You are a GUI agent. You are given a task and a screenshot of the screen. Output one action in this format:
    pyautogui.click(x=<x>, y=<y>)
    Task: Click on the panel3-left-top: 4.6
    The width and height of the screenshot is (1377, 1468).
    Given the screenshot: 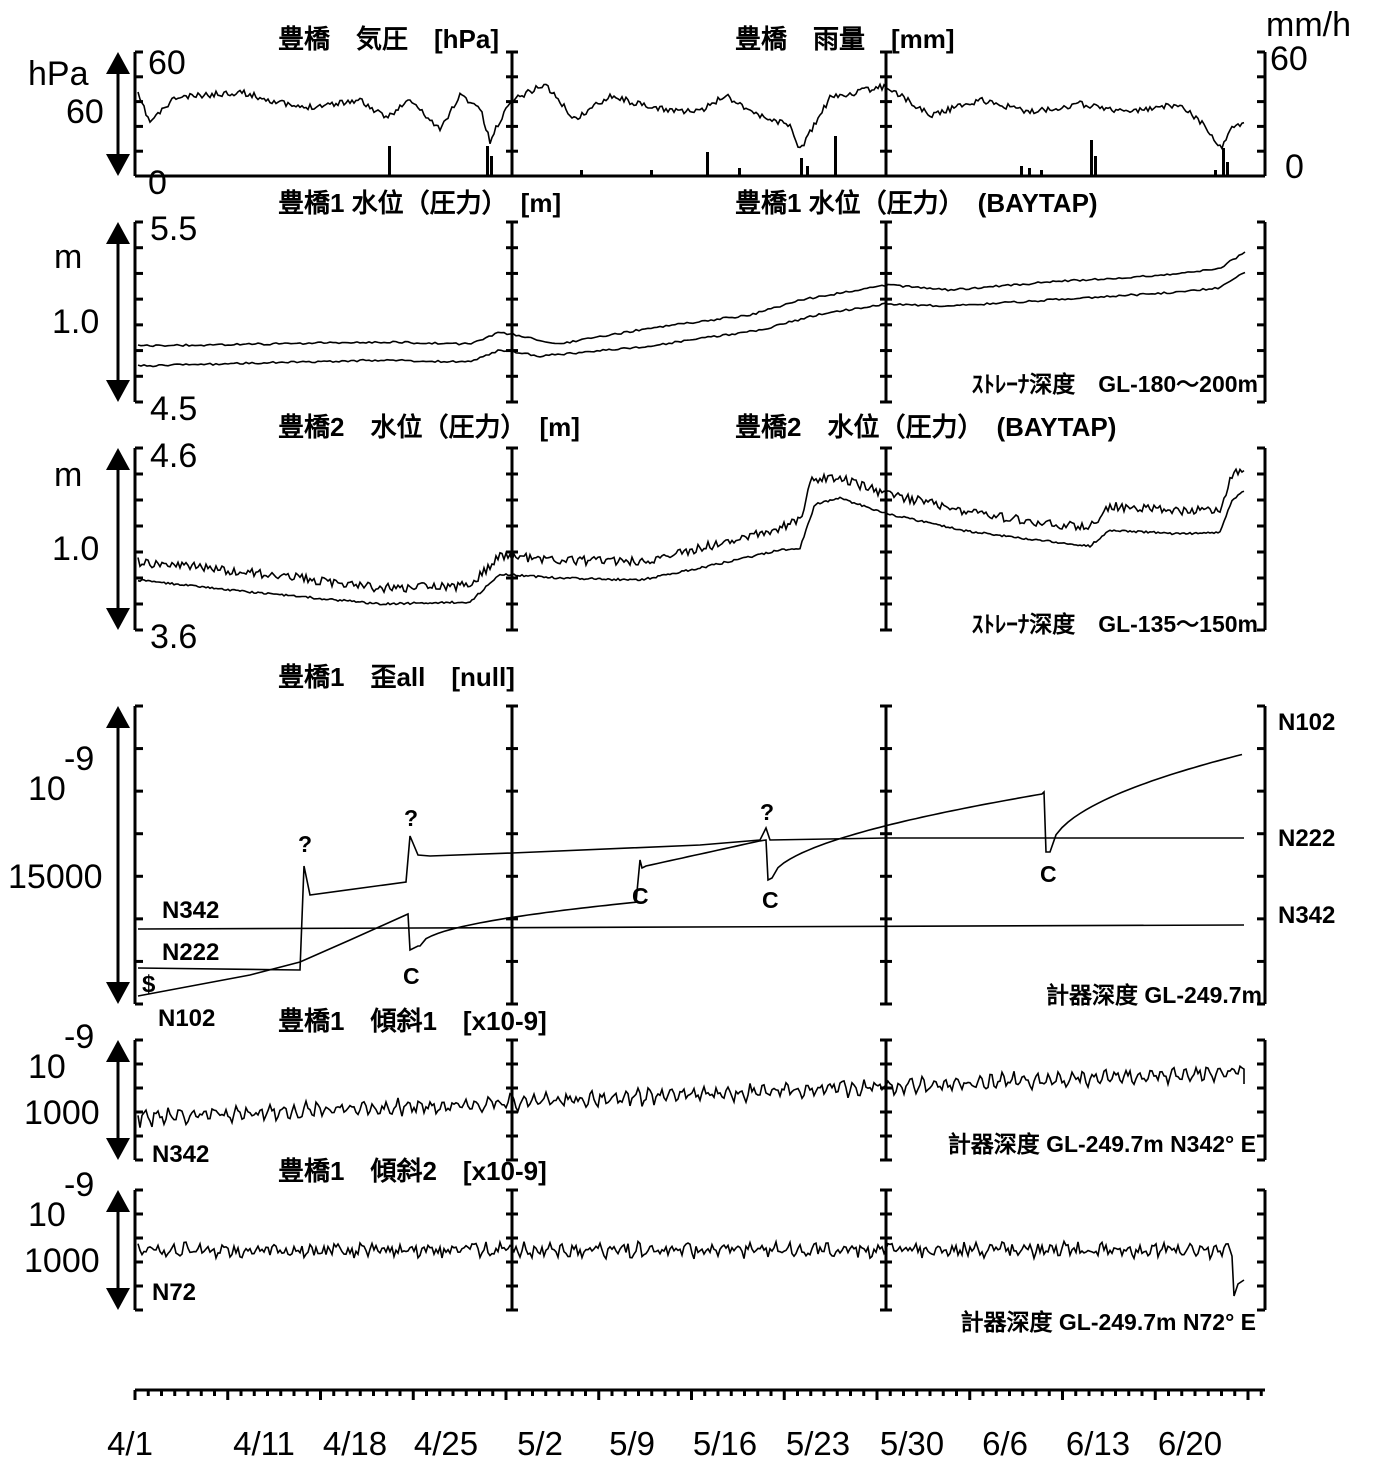 What is the action you would take?
    pyautogui.click(x=173, y=456)
    